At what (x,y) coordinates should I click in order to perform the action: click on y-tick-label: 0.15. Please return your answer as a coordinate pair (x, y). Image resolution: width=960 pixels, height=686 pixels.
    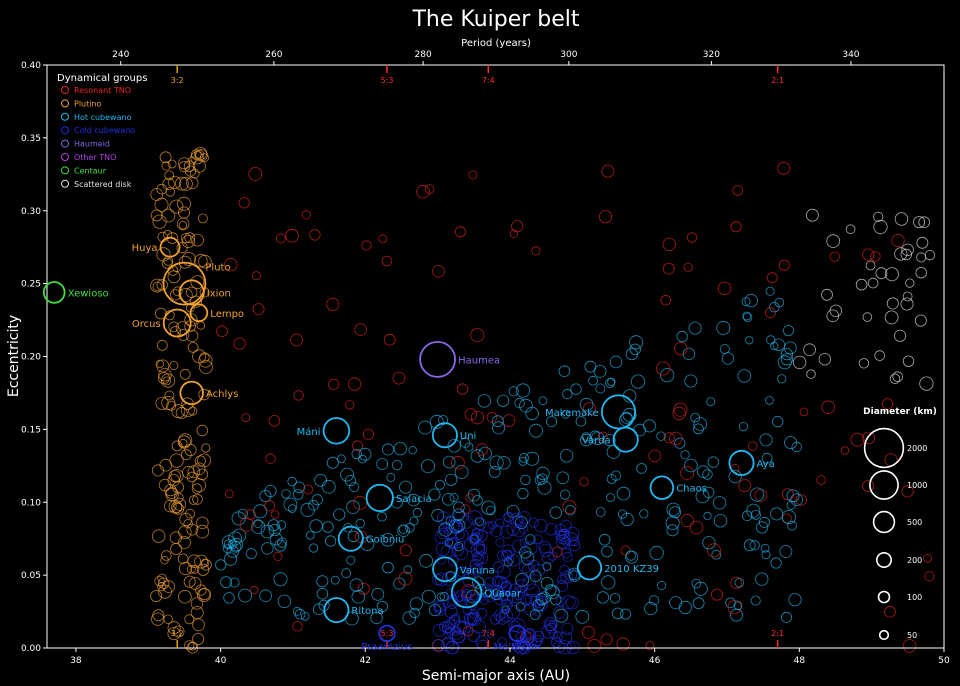
    Looking at the image, I should click on (31, 430).